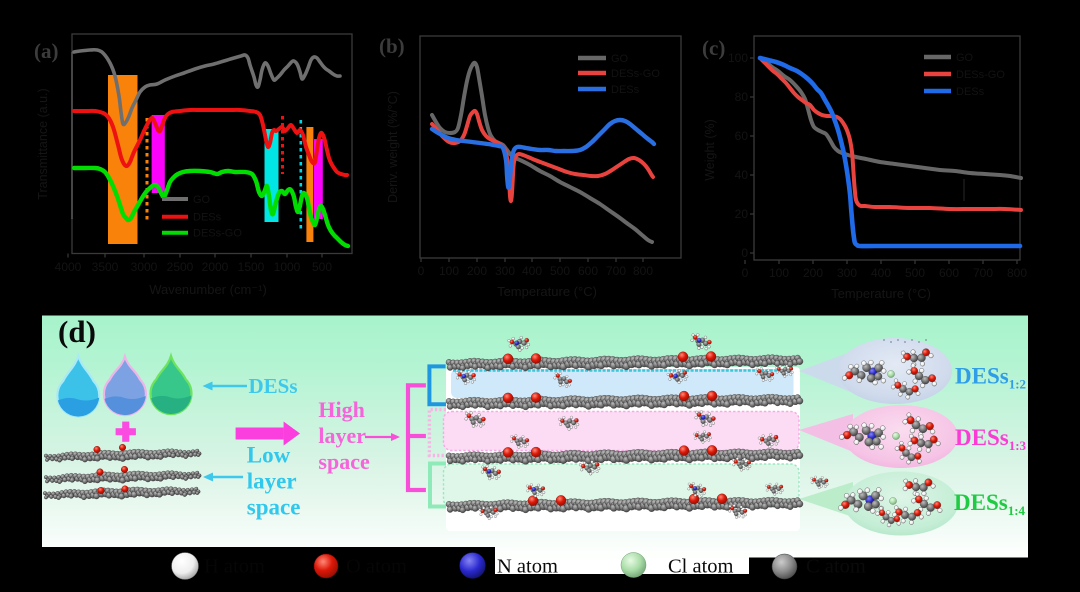  What do you see at coordinates (144, 267) in the screenshot?
I see `svg-text: 3000` at bounding box center [144, 267].